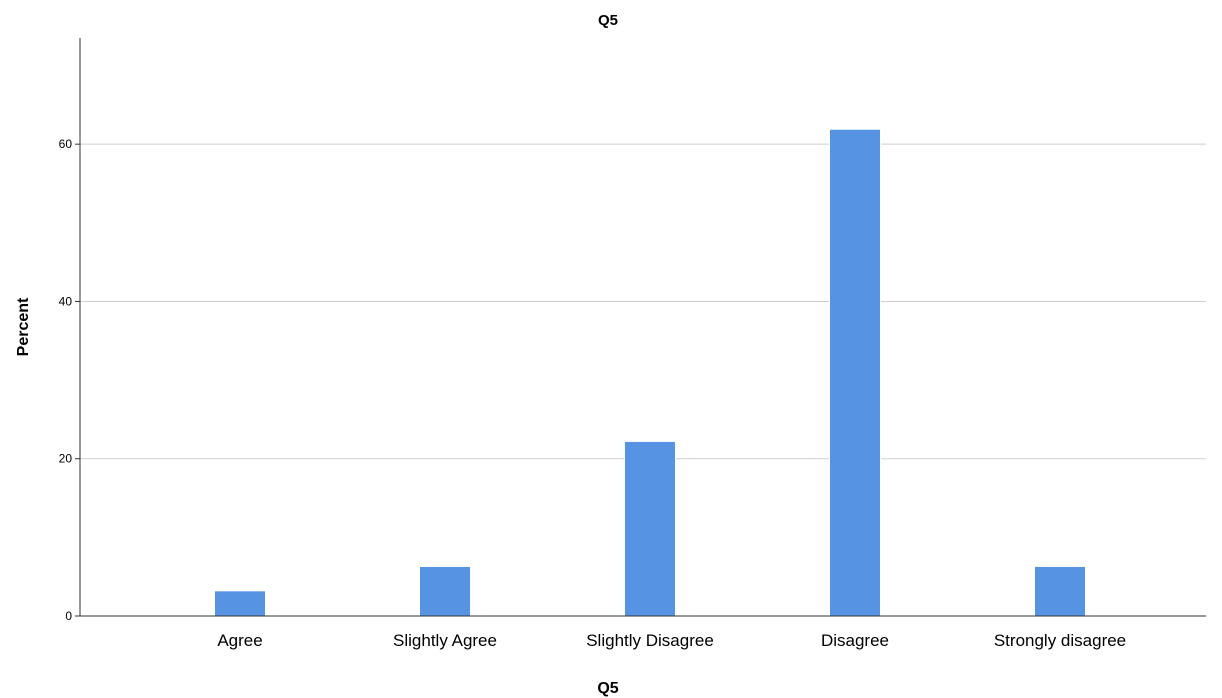 The image size is (1222, 698). Describe the element at coordinates (69, 380) in the screenshot. I see `y-tick-labels: 0 20 40 60` at that location.